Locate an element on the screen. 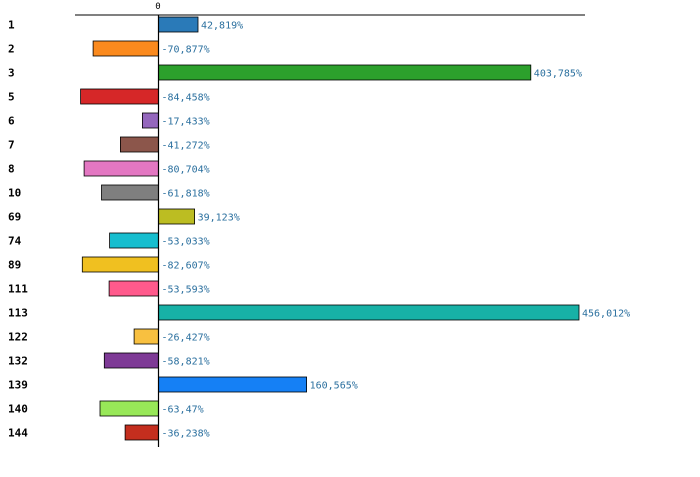 The width and height of the screenshot is (700, 477). value-label: -17,433% is located at coordinates (186, 122).